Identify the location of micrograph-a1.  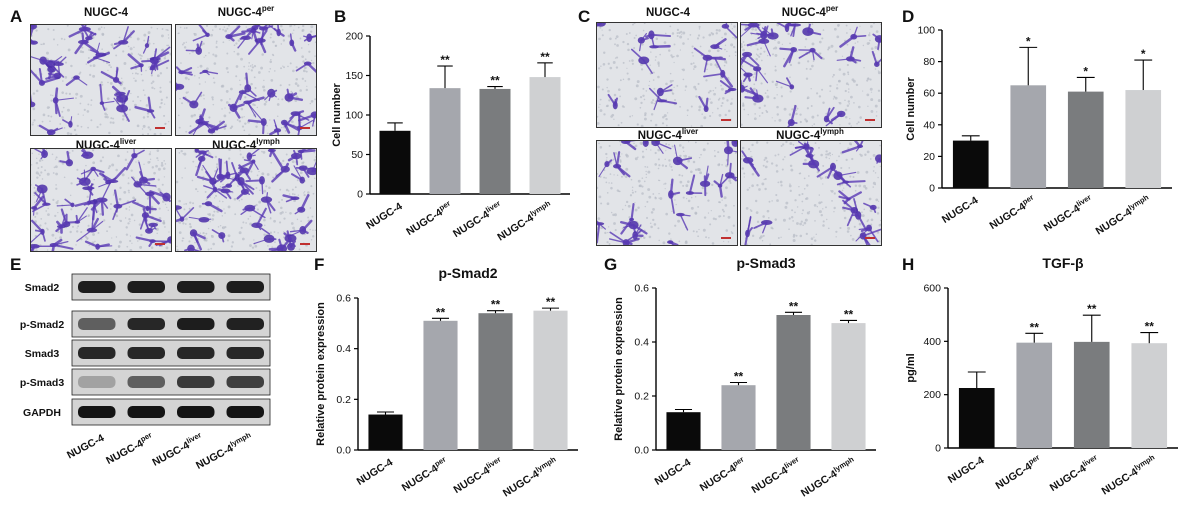
(101, 80).